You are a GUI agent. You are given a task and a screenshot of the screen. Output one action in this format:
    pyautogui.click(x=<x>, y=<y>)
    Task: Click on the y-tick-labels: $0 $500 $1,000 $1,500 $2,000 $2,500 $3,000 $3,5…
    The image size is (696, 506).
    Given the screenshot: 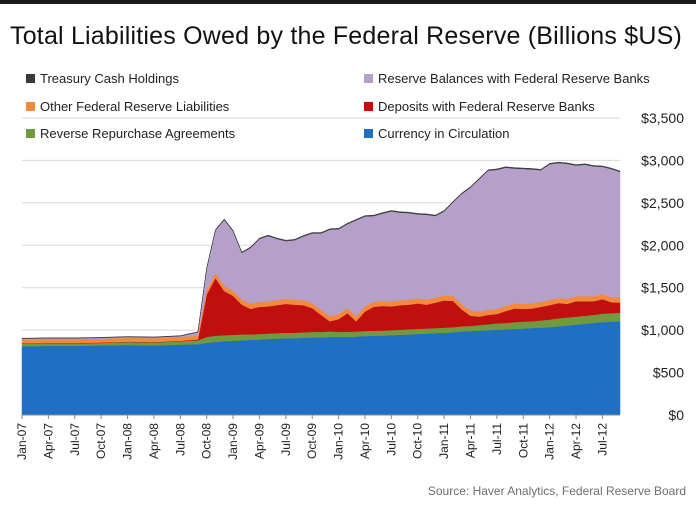 What is the action you would take?
    pyautogui.click(x=662, y=266)
    